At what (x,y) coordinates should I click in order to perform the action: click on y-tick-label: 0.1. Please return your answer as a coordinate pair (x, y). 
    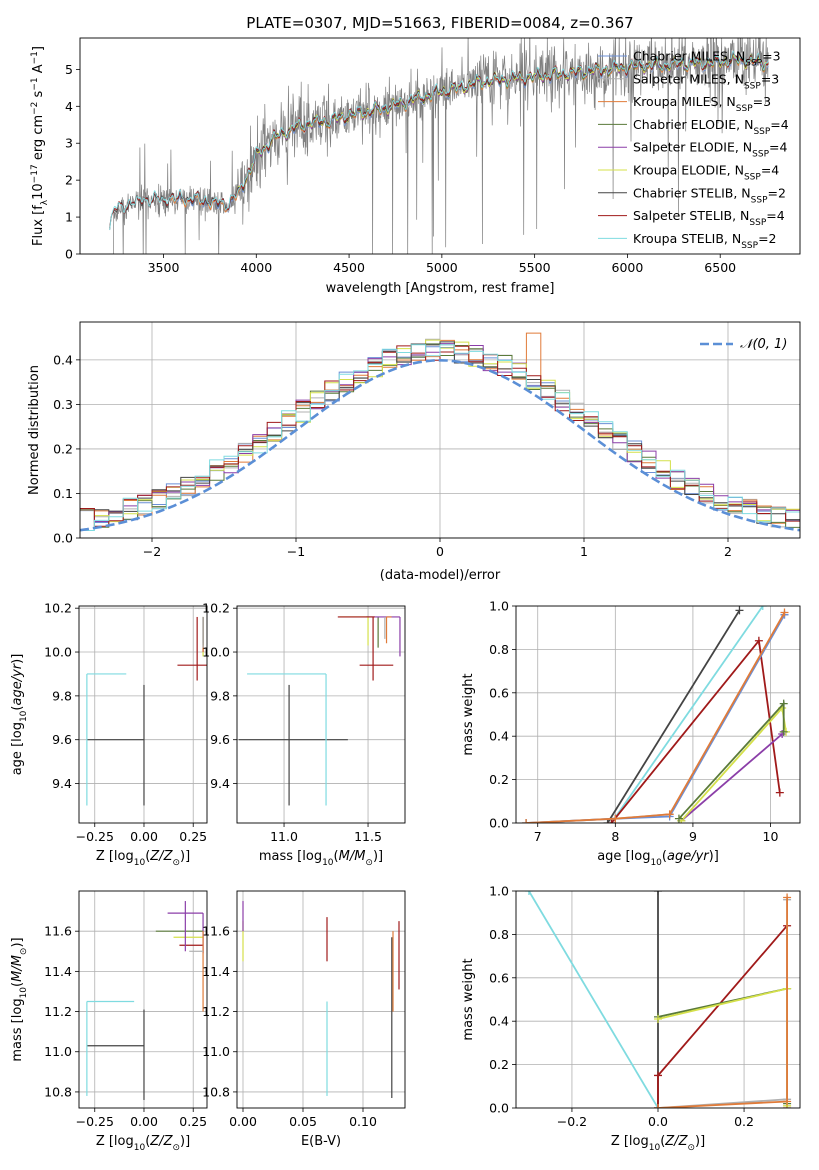
    Looking at the image, I should click on (63, 493).